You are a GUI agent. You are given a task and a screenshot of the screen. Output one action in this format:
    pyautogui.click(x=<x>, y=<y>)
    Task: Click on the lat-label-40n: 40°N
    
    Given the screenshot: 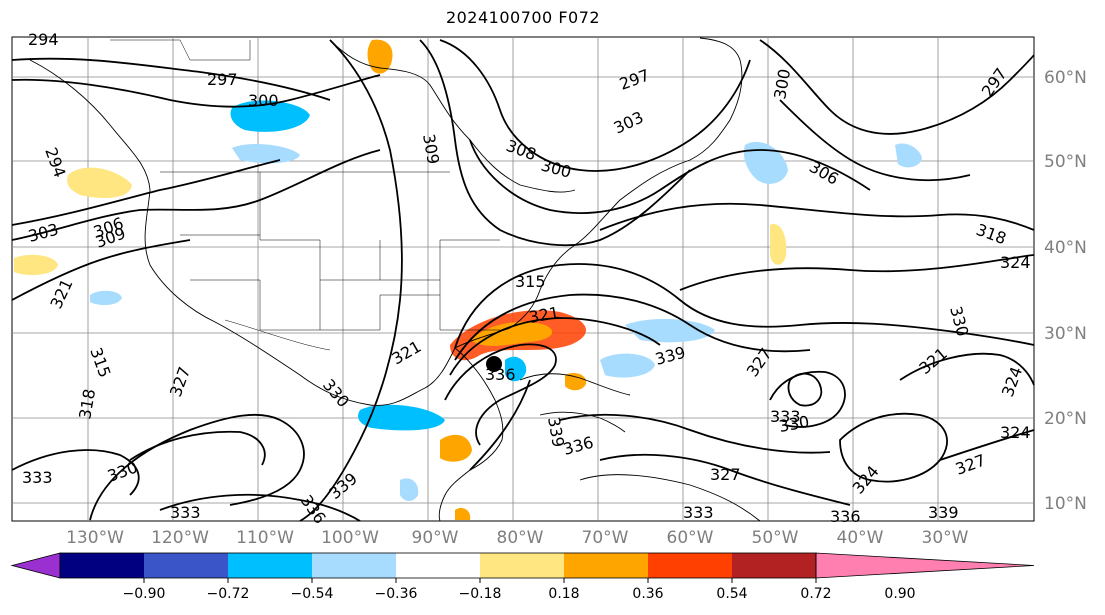 What is the action you would take?
    pyautogui.click(x=1065, y=248)
    